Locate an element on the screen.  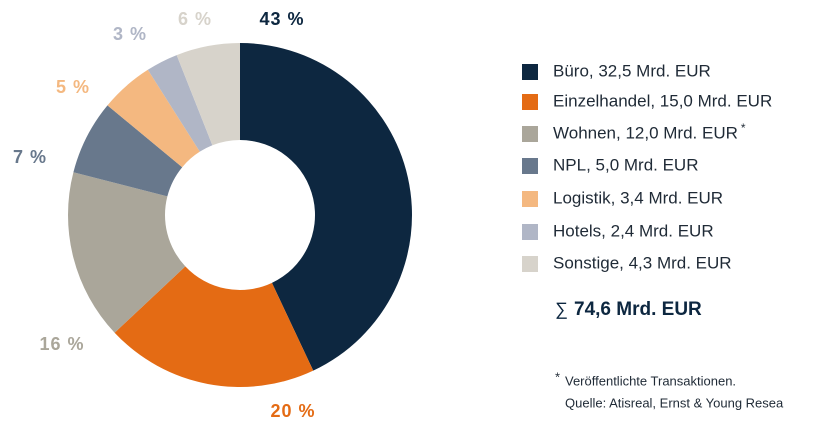
value-label: 3 % is located at coordinates (130, 34).